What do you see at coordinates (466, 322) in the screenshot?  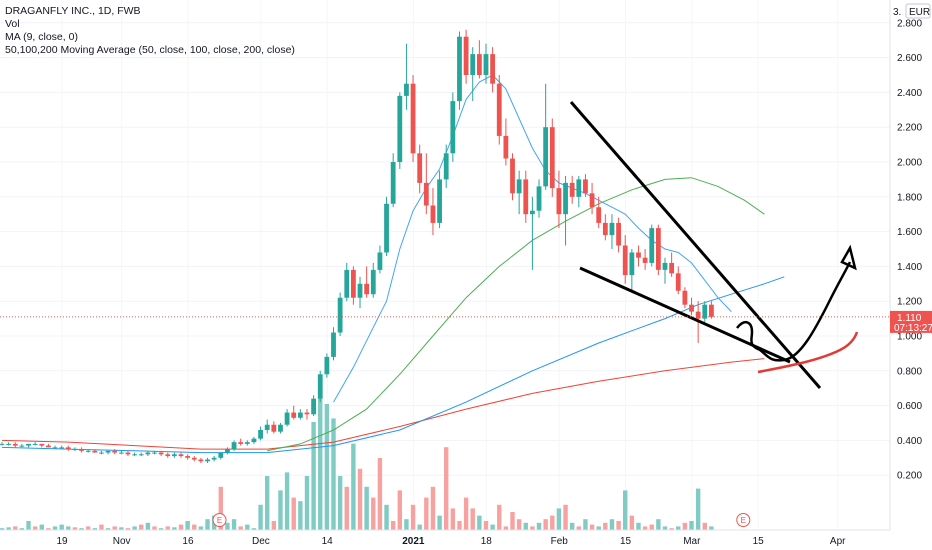 I see `current-price-marker: 1.110 07:13:27` at bounding box center [466, 322].